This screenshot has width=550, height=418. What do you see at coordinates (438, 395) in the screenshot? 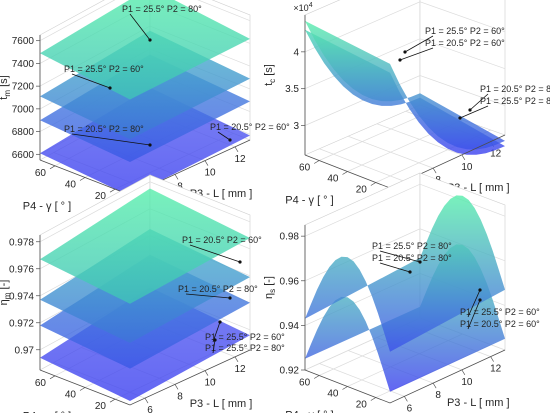
I see `x-tick-label: 8` at bounding box center [438, 395].